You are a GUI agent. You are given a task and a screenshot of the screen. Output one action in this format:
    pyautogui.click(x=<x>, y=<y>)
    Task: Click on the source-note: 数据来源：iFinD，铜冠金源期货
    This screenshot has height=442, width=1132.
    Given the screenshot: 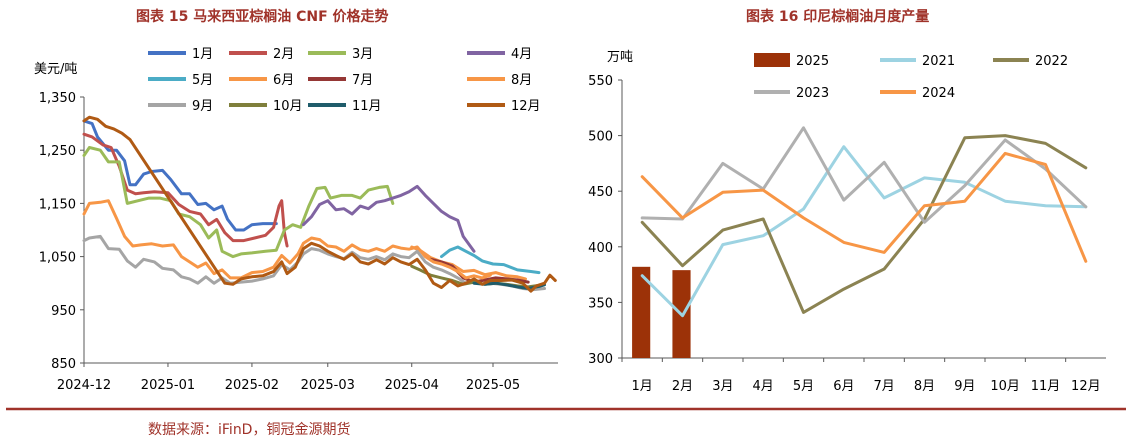 What is the action you would take?
    pyautogui.click(x=249, y=429)
    